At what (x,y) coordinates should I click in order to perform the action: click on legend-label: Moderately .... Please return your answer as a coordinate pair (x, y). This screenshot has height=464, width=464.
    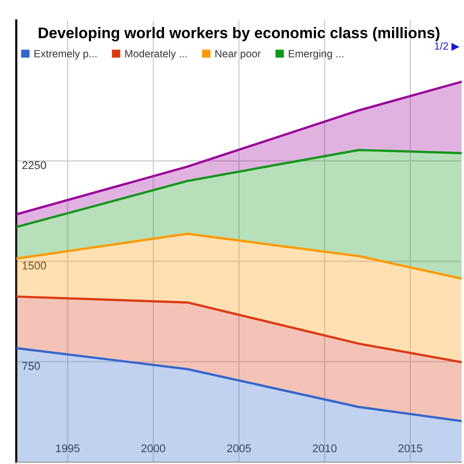
    Looking at the image, I should click on (156, 55).